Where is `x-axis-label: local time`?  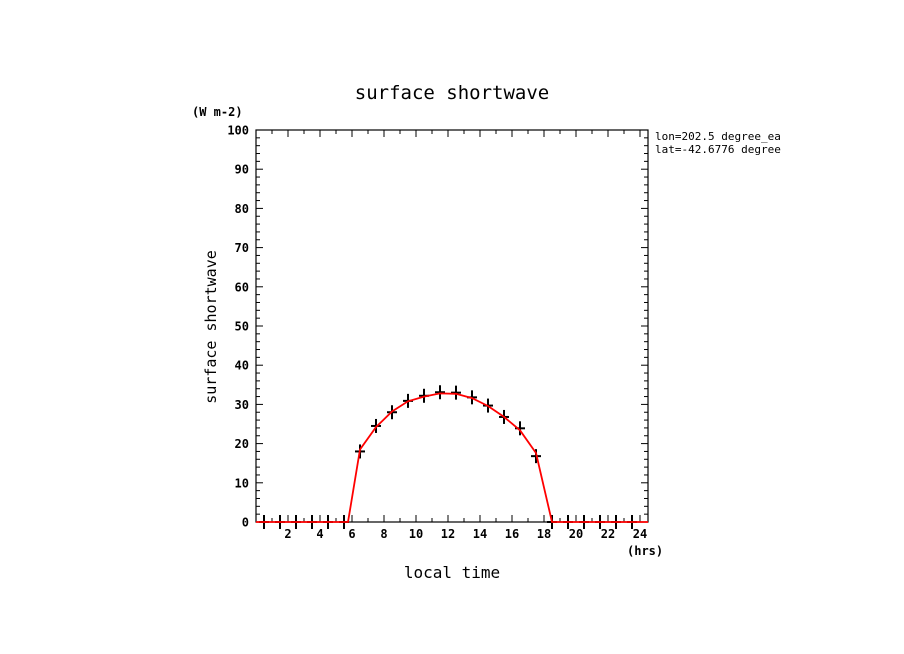 x-axis-label: local time is located at coordinates (452, 572).